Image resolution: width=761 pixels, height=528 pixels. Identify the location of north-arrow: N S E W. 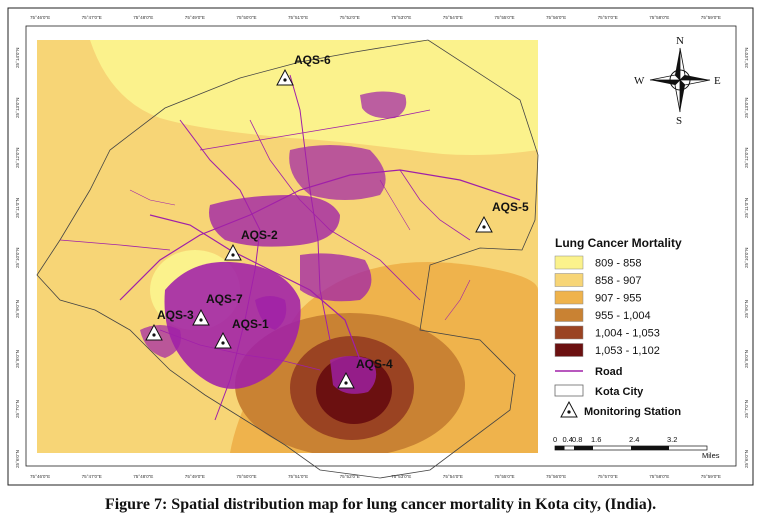
(677, 81).